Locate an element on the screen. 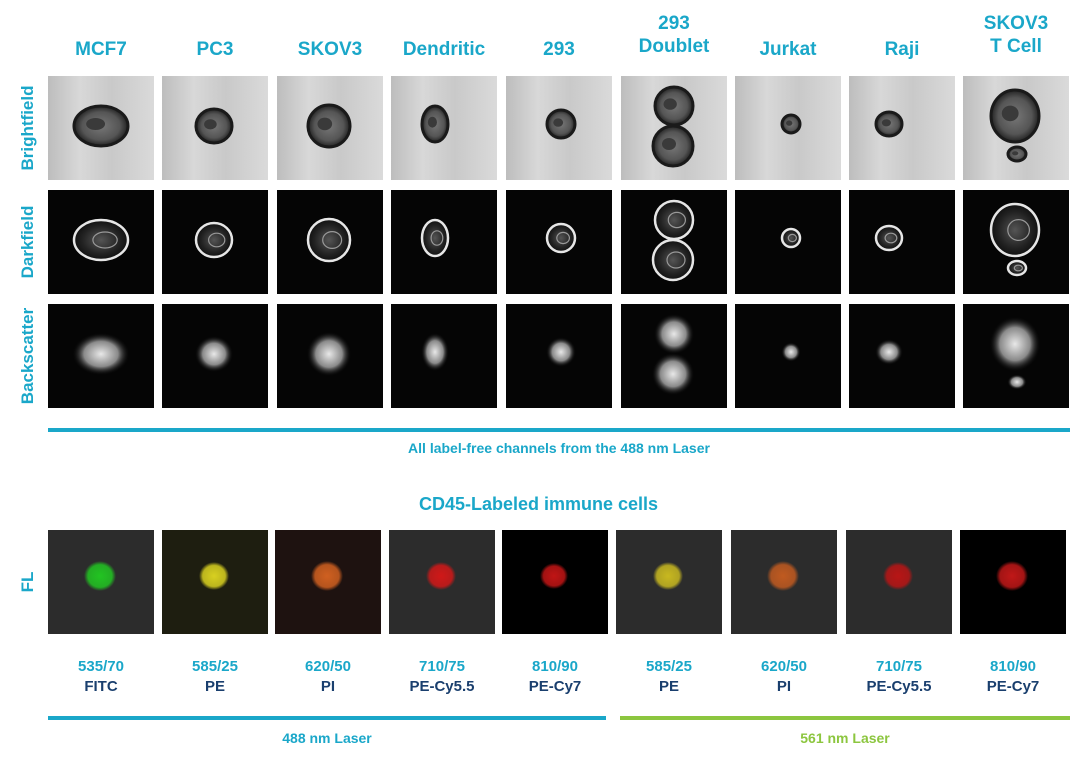  row-label-brightfield: Brightfield is located at coordinates (27, 128).